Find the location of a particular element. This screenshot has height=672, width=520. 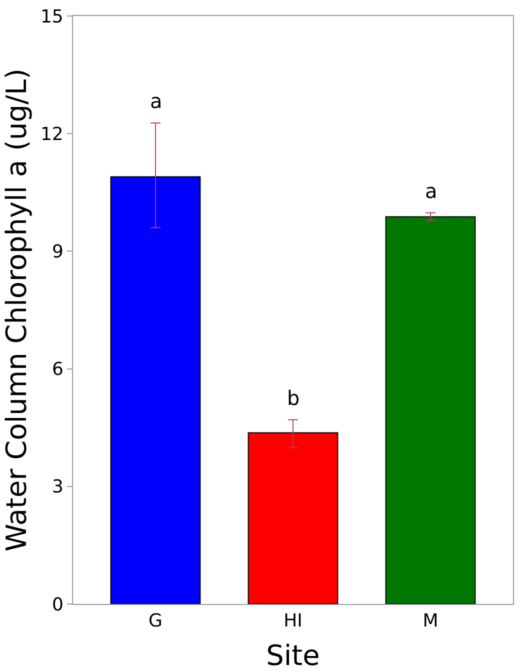

y-axis-title: Water Column Chlorophyll a (ug/L) is located at coordinates (16, 310).